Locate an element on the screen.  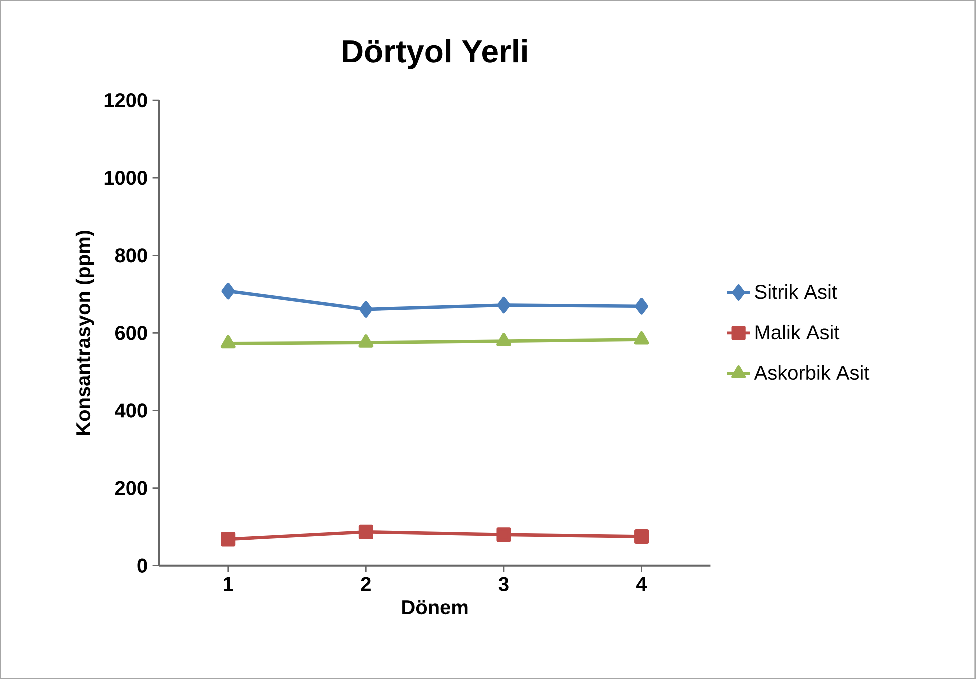
x-tick-label: 1 is located at coordinates (229, 584).